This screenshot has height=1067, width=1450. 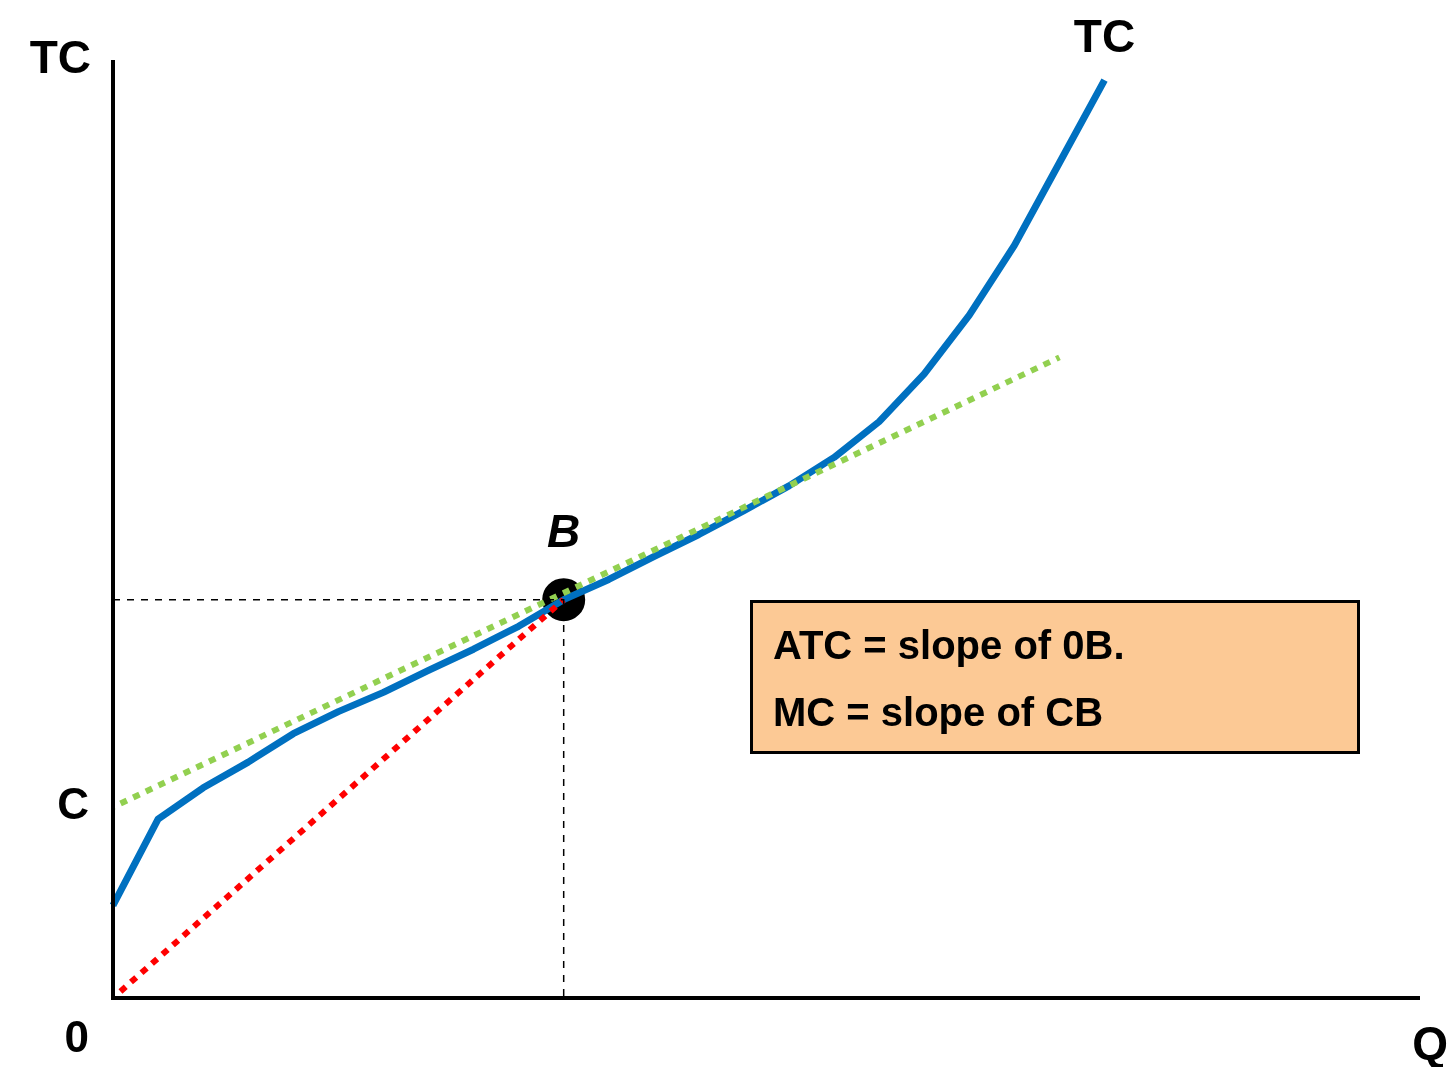 What do you see at coordinates (60, 56) in the screenshot?
I see `y-axis-title: TC` at bounding box center [60, 56].